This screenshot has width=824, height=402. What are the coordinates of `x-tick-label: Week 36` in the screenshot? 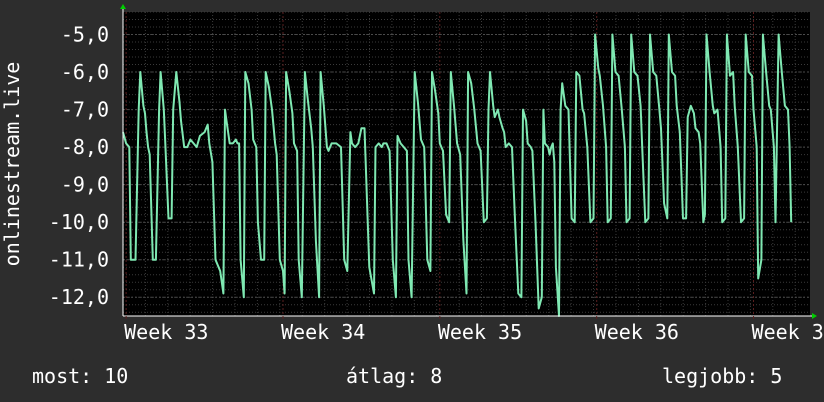 It's located at (637, 332).